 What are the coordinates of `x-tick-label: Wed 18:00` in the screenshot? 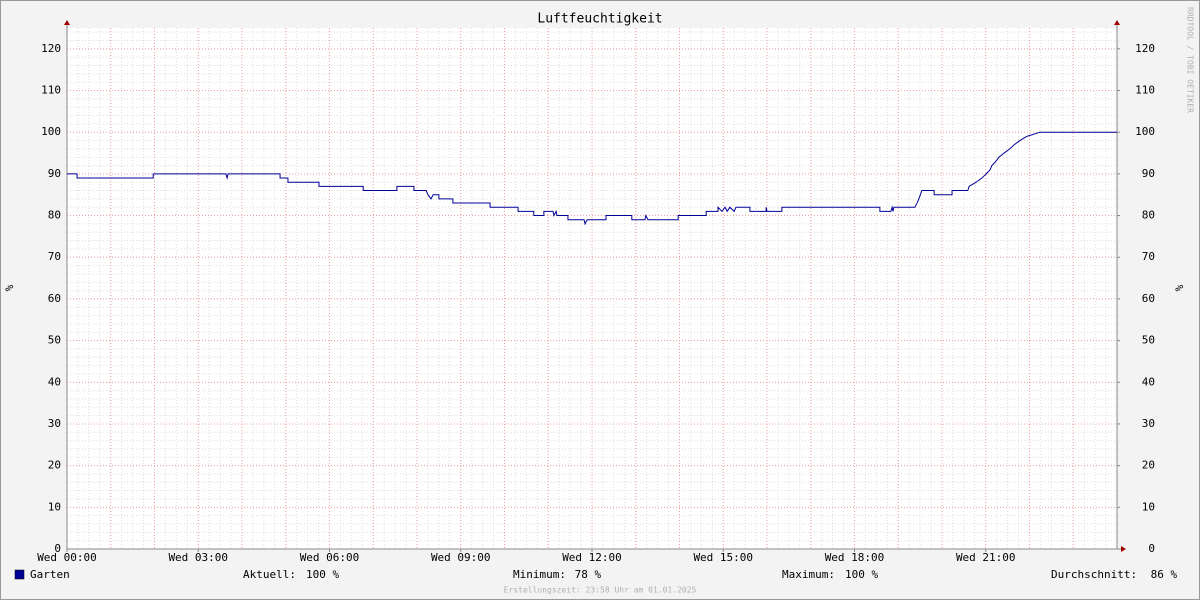 It's located at (855, 557).